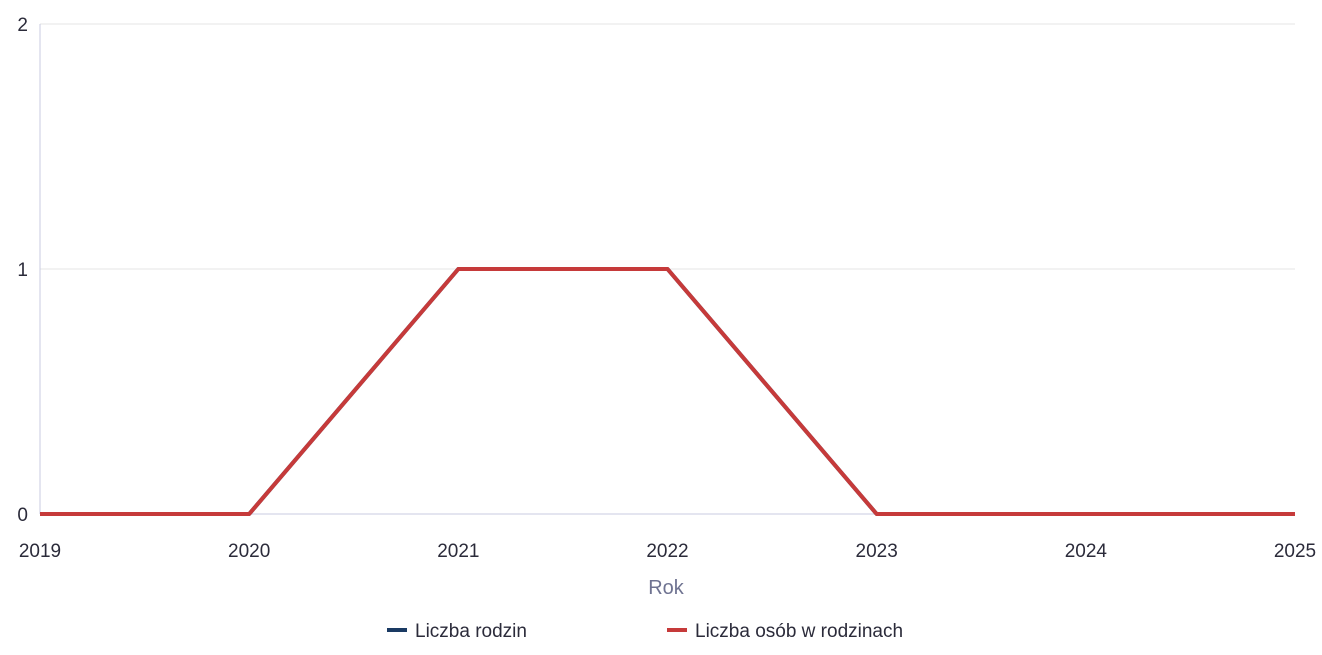 Image resolution: width=1322 pixels, height=655 pixels. I want to click on x-tick-labels: 2019 2020 2021 2022 2023 2024 2025, so click(667, 551).